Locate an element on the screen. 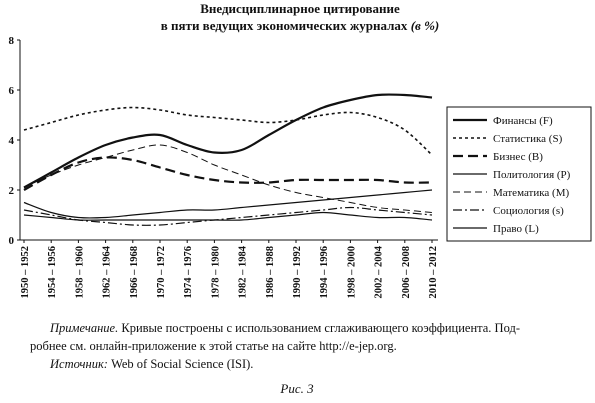 The height and width of the screenshot is (403, 595). legend-label: Право (L) is located at coordinates (516, 229).